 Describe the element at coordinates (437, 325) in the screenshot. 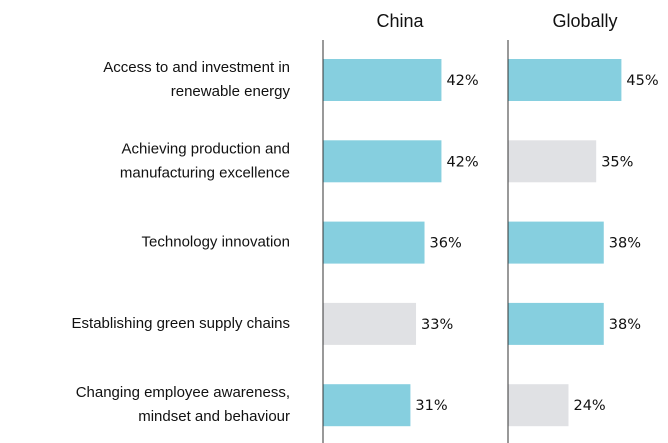

I see `value-label: 33%` at that location.